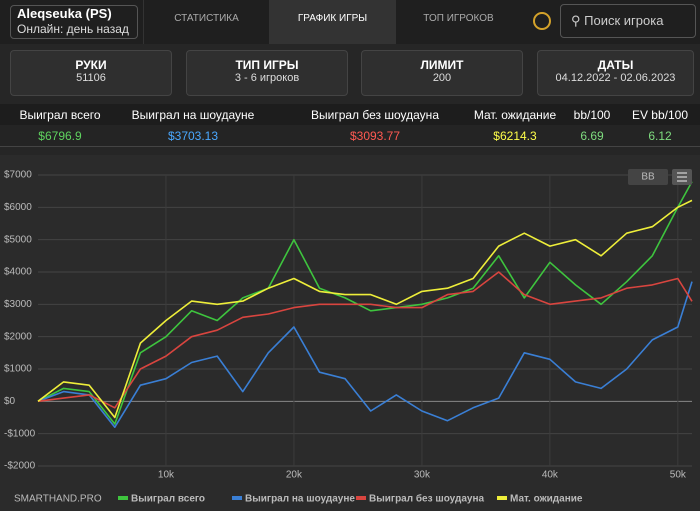 The width and height of the screenshot is (700, 511). Describe the element at coordinates (73, 29) in the screenshot. I see `user-status: Онлайн: день назад` at that location.